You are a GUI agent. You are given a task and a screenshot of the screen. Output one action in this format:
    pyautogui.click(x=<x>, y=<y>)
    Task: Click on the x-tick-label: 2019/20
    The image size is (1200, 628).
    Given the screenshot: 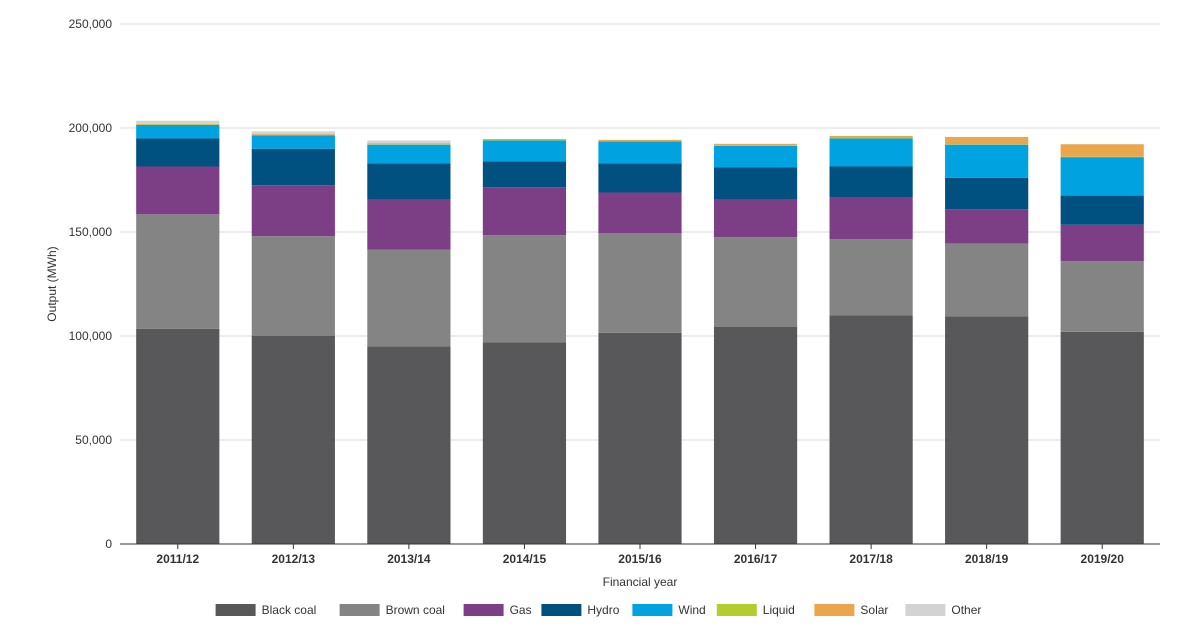 What is the action you would take?
    pyautogui.click(x=1103, y=559)
    